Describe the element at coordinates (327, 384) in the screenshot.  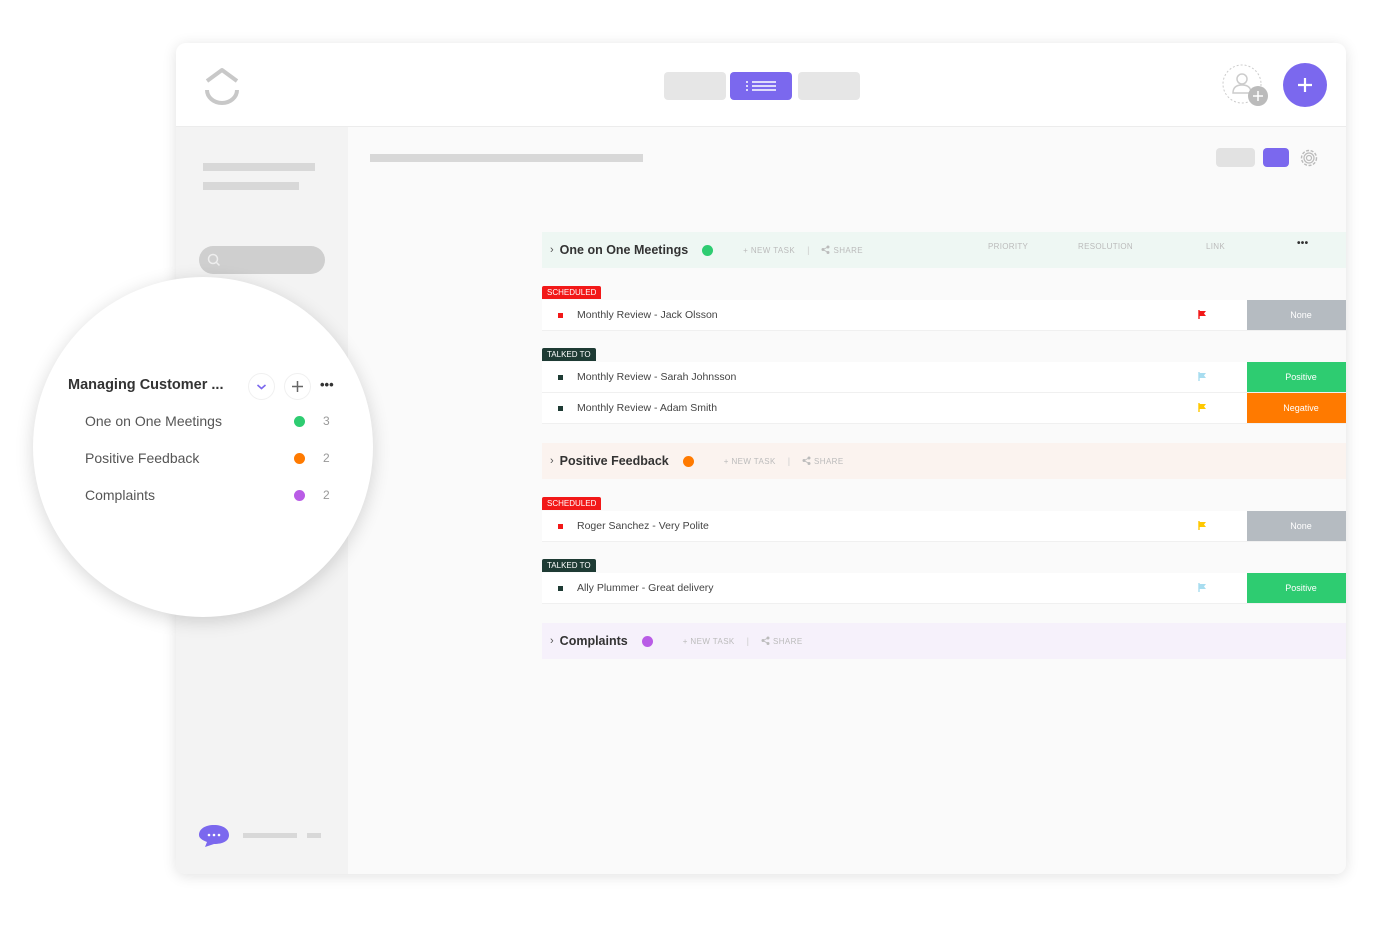
I see `more-icon: •••` at that location.